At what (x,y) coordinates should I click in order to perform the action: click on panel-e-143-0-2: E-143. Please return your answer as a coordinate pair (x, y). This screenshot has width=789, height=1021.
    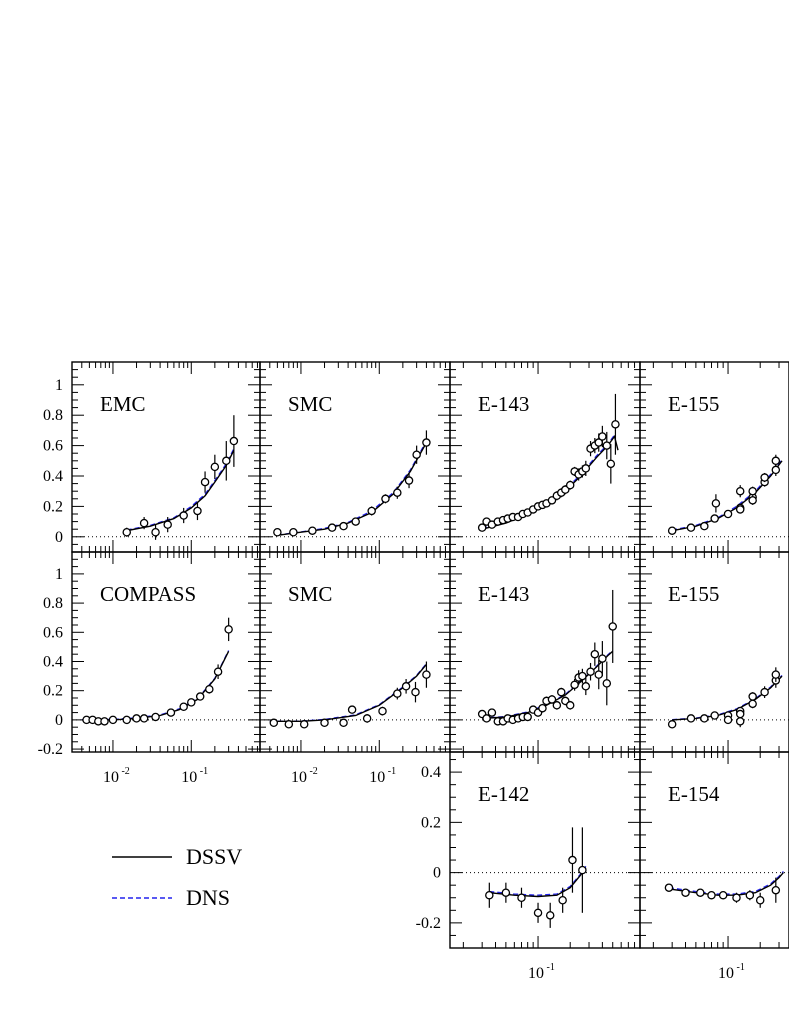
    Looking at the image, I should click on (545, 457).